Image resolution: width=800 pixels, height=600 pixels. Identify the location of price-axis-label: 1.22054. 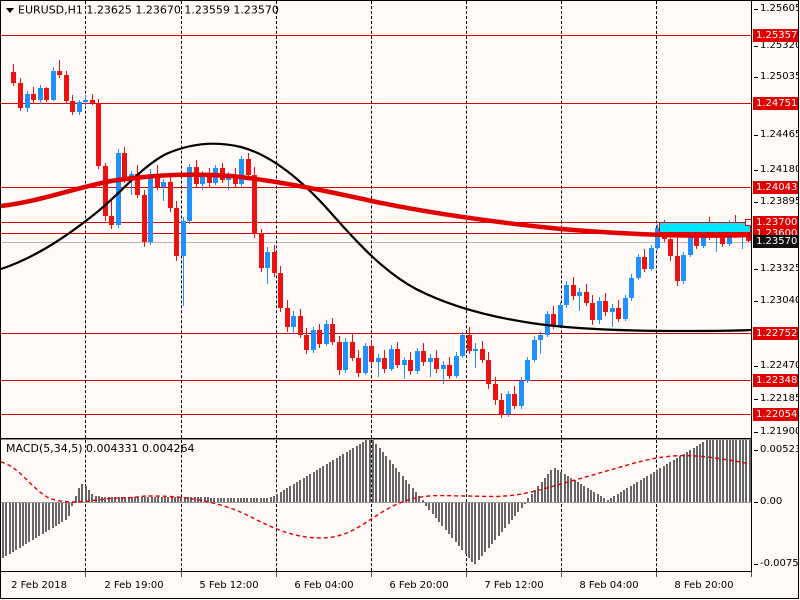
(776, 414).